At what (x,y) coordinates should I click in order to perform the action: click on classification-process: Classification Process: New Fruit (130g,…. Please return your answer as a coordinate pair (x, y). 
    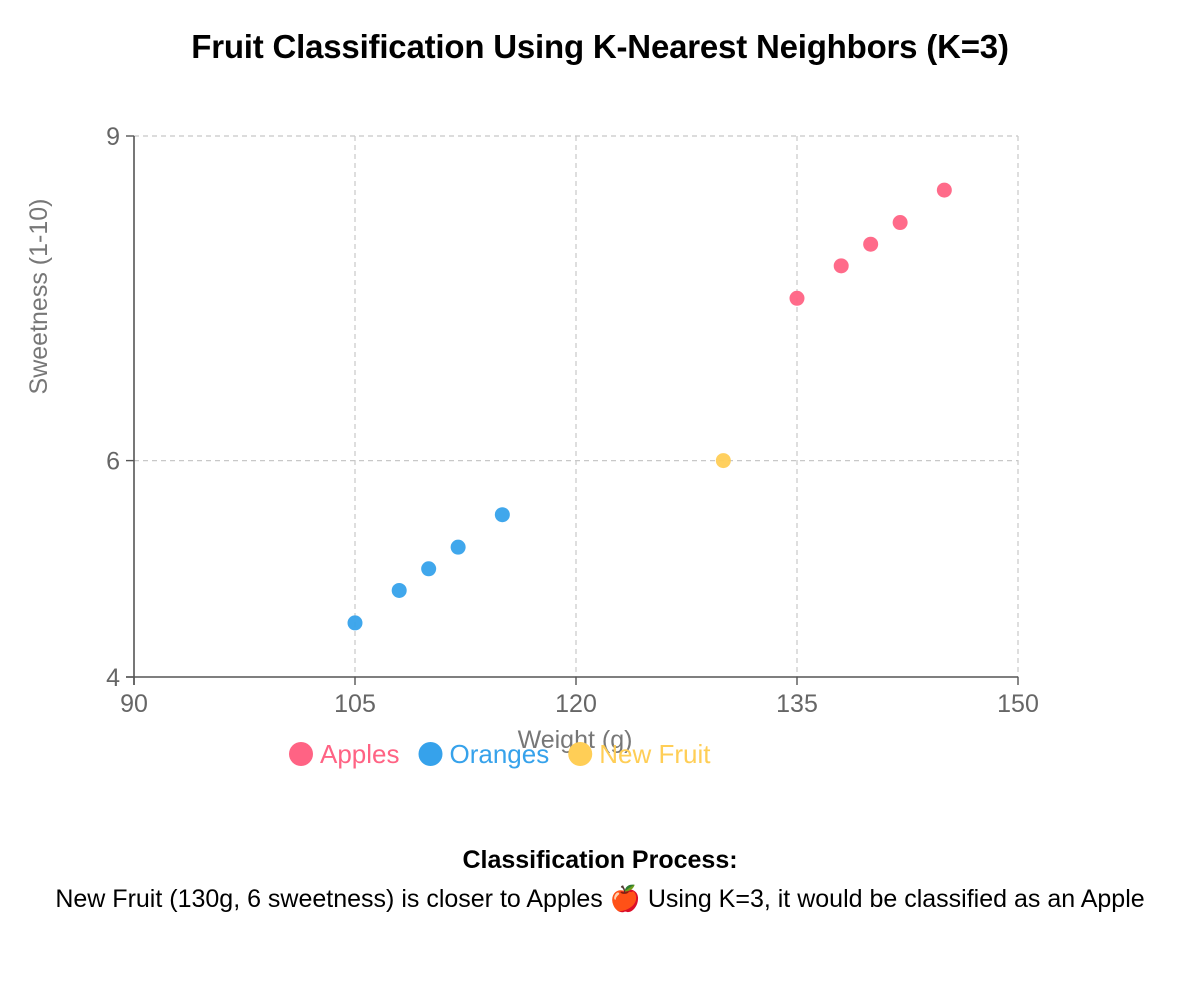
    Looking at the image, I should click on (600, 881).